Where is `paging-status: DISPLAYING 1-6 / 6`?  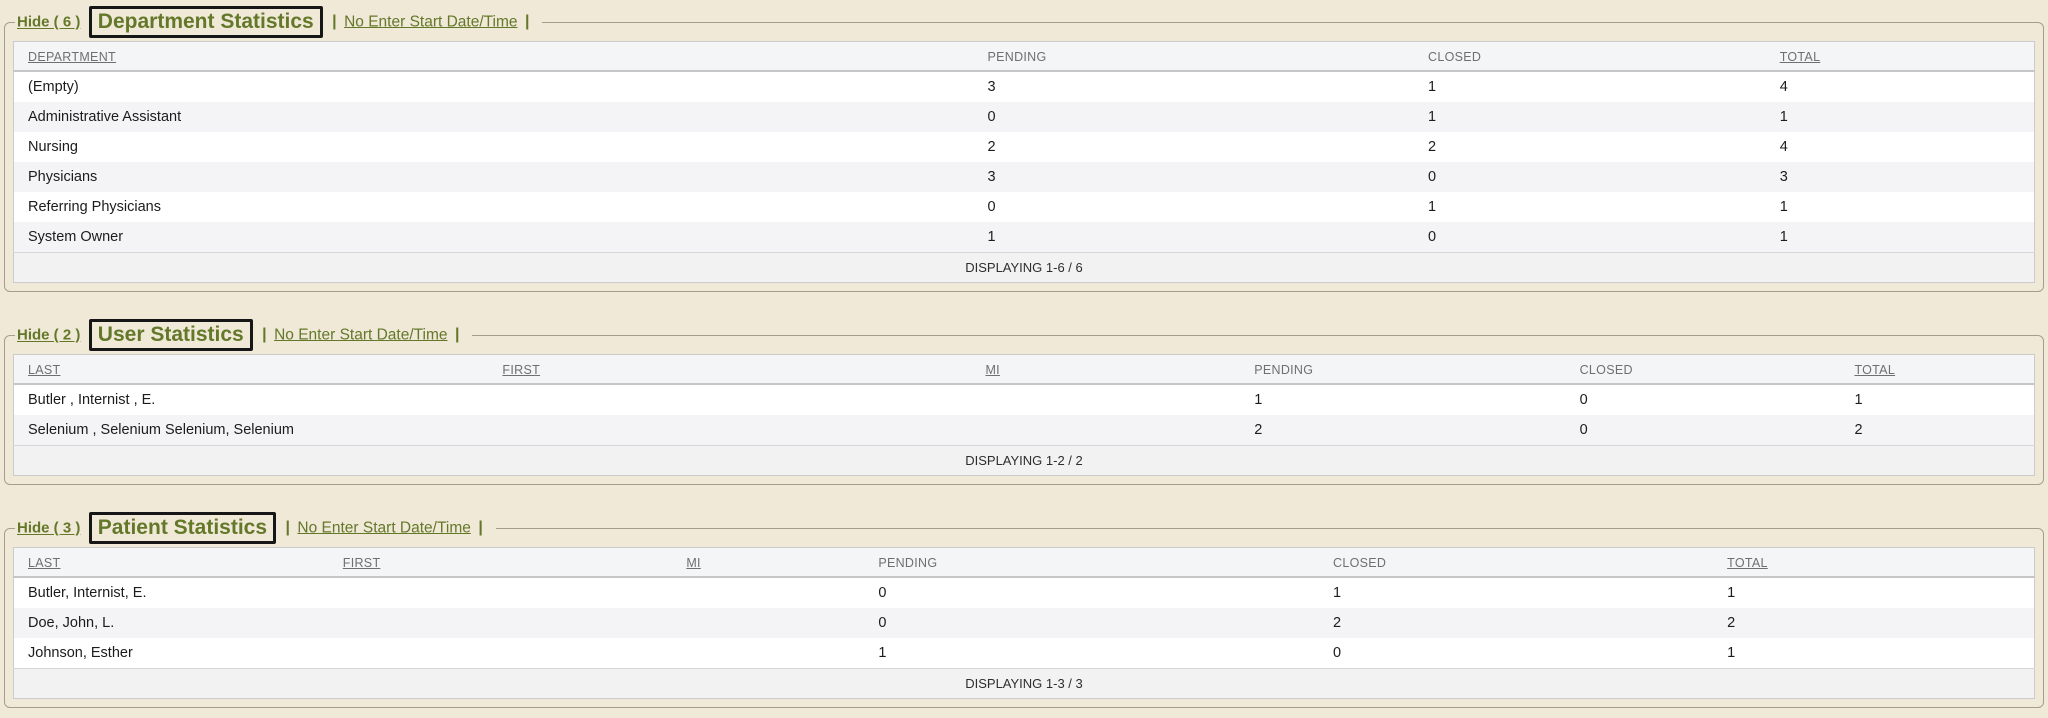
paging-status: DISPLAYING 1-6 / 6 is located at coordinates (1024, 267).